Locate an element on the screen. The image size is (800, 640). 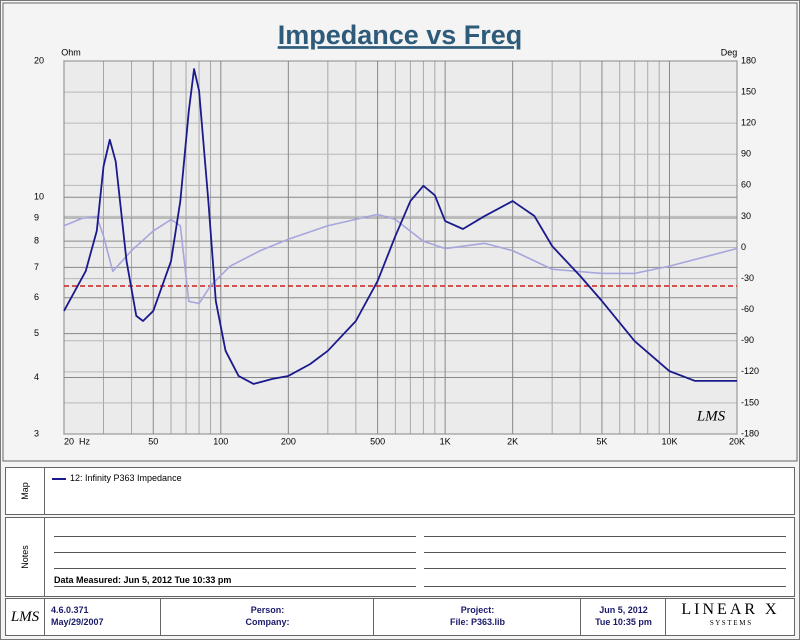
y2-tick-label: 150 is located at coordinates (748, 91).